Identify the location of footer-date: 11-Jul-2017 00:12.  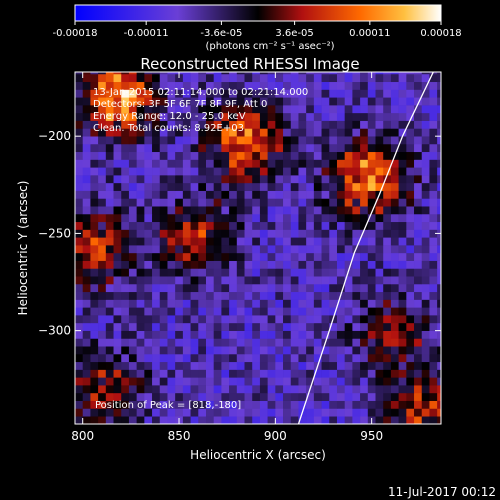
(442, 492).